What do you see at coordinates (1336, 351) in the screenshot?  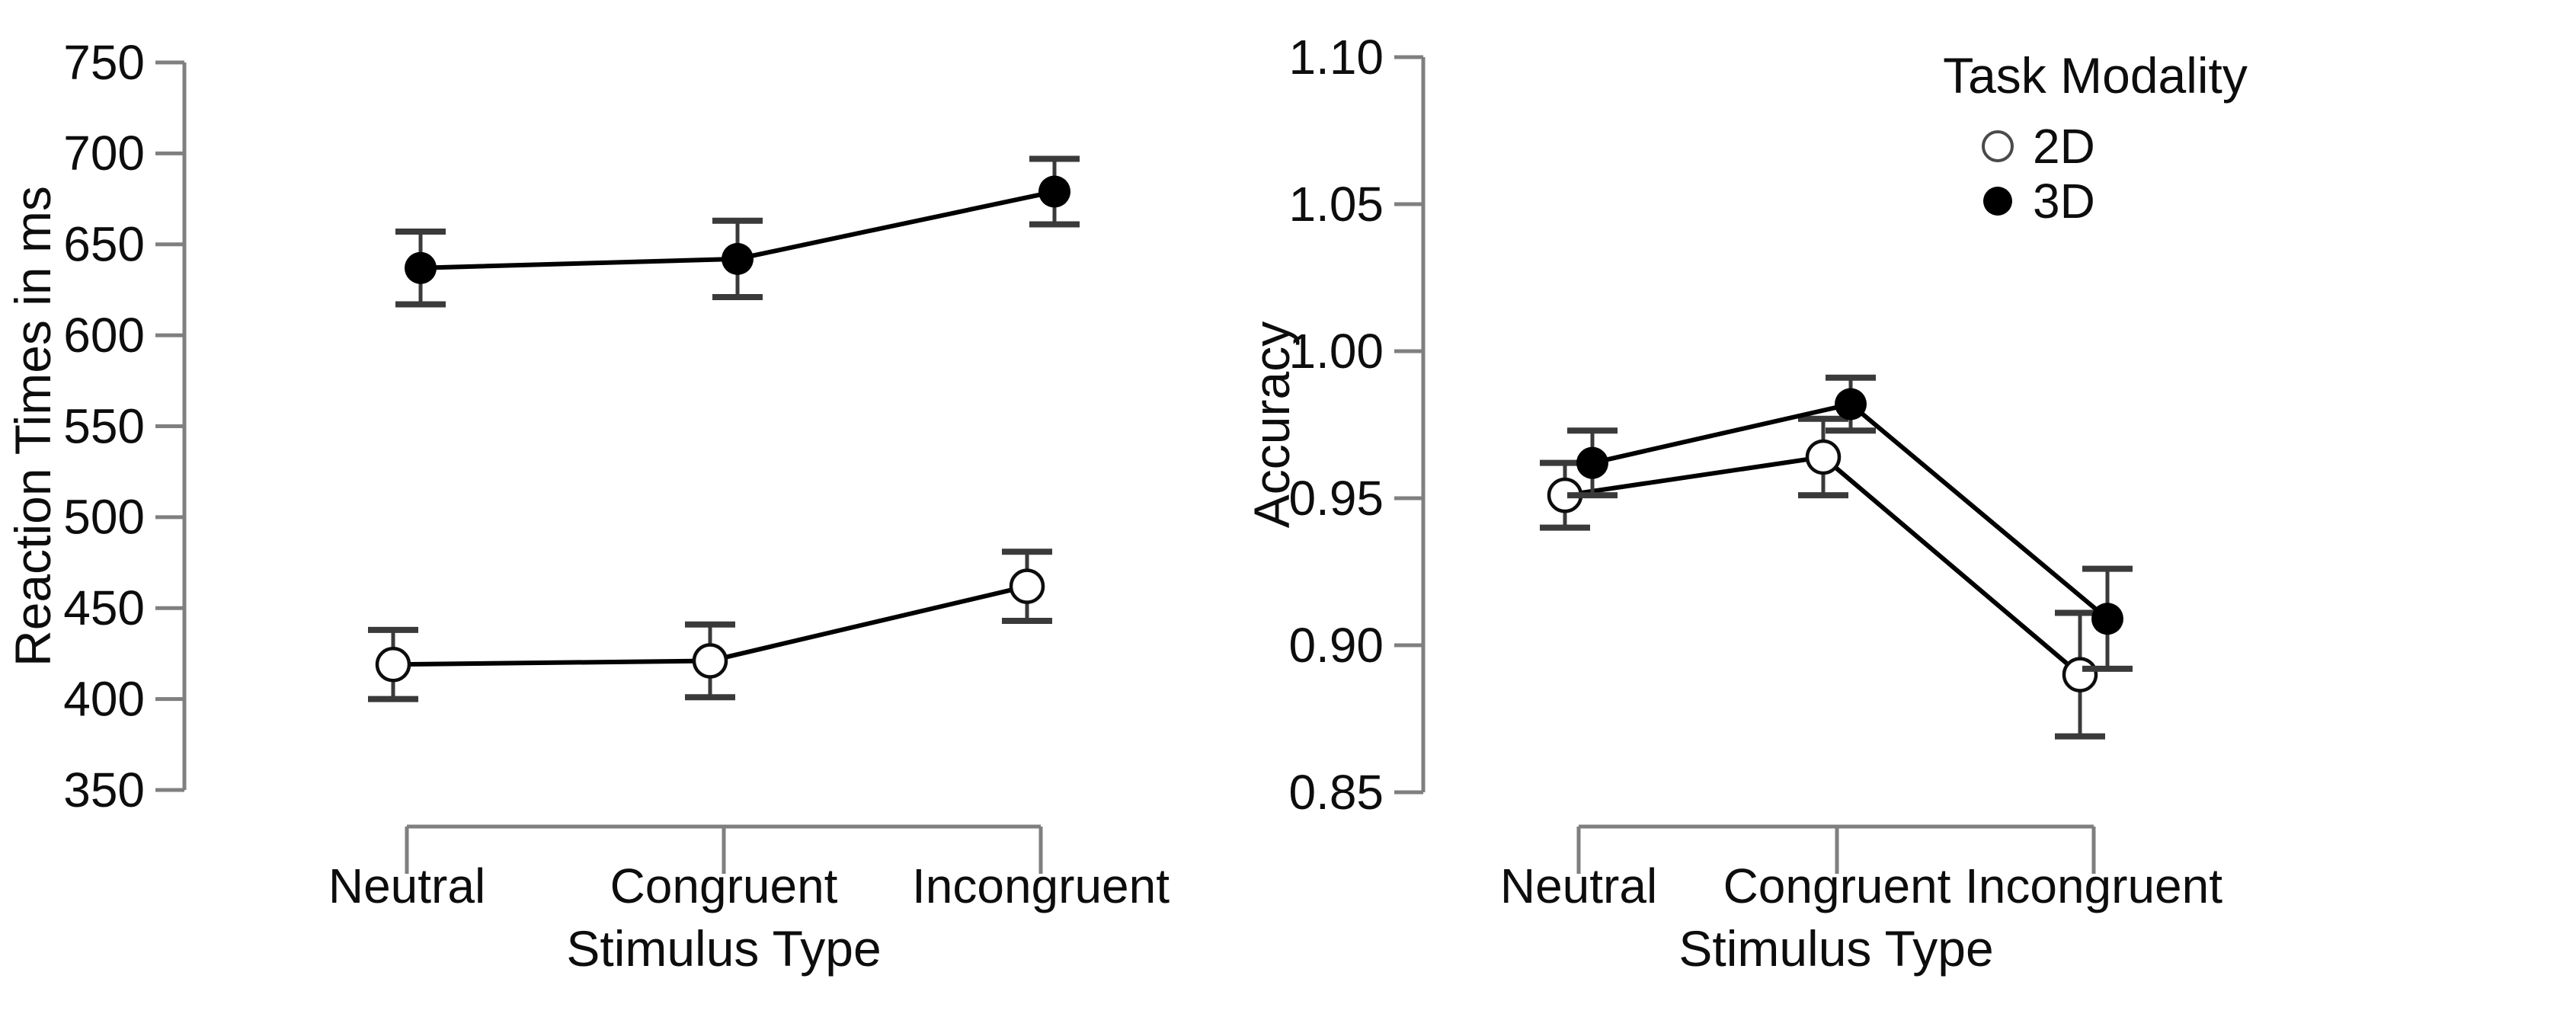 I see `y-tick-label: 1.00` at bounding box center [1336, 351].